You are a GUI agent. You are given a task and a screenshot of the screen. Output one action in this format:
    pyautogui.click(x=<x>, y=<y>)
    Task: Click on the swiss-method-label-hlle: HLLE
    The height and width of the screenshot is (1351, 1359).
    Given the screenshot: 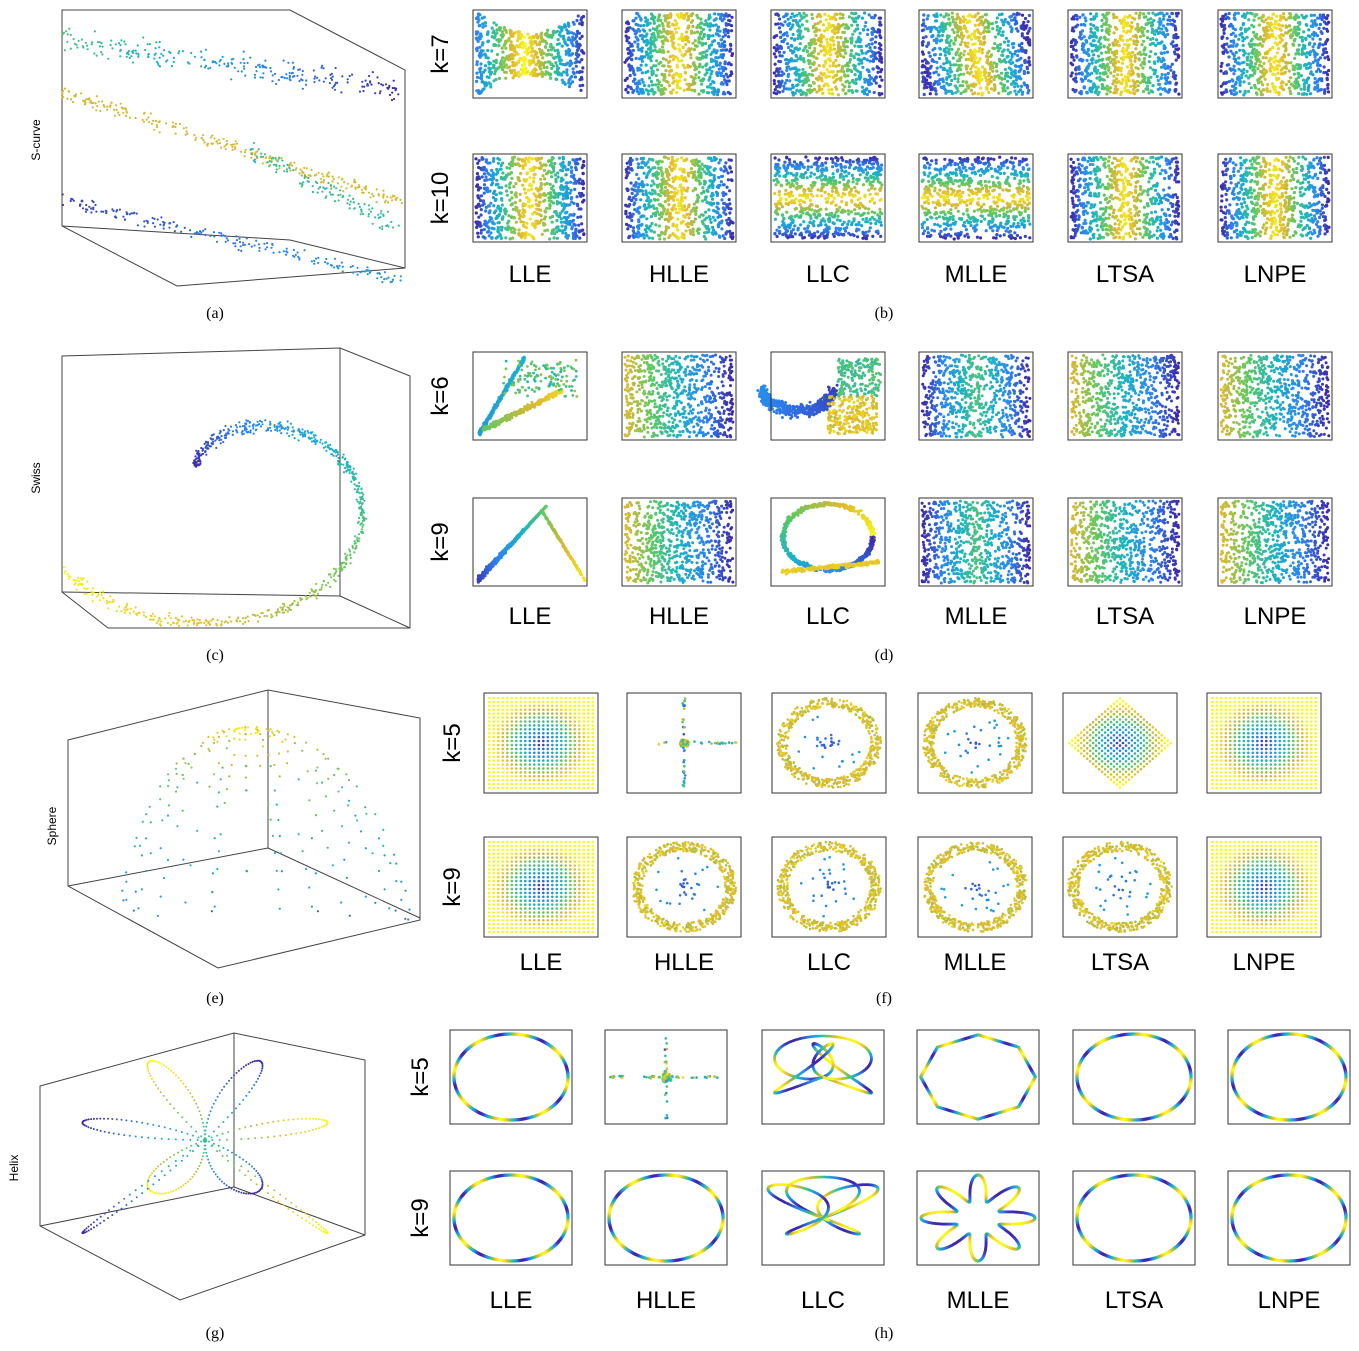 What is the action you would take?
    pyautogui.click(x=679, y=616)
    